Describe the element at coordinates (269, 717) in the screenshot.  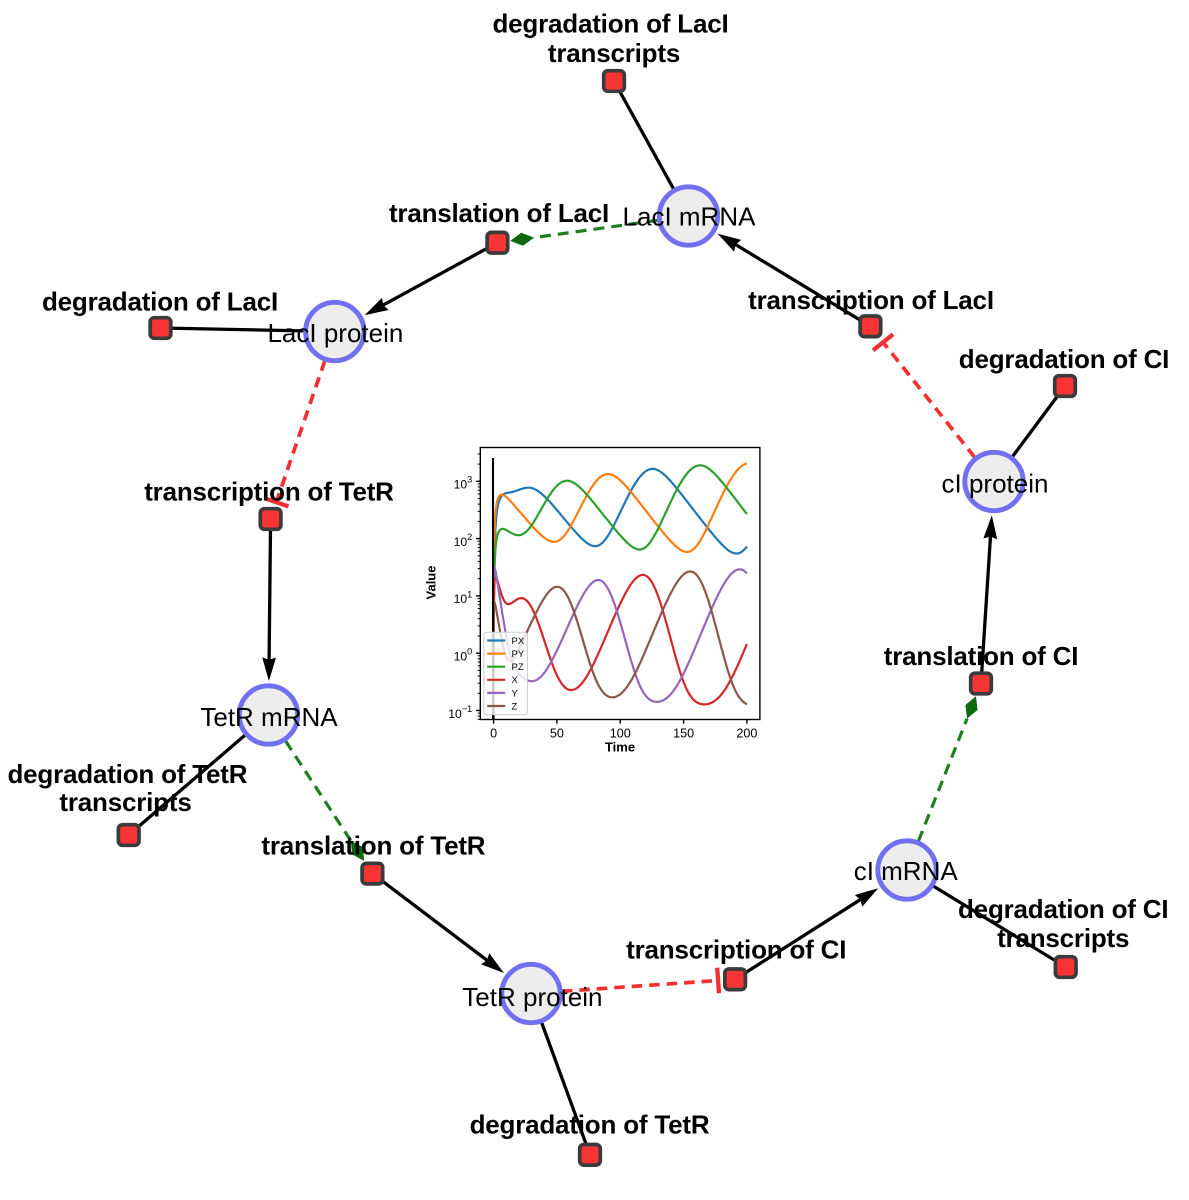
I see `svg-text: TetR mRNA` at that location.